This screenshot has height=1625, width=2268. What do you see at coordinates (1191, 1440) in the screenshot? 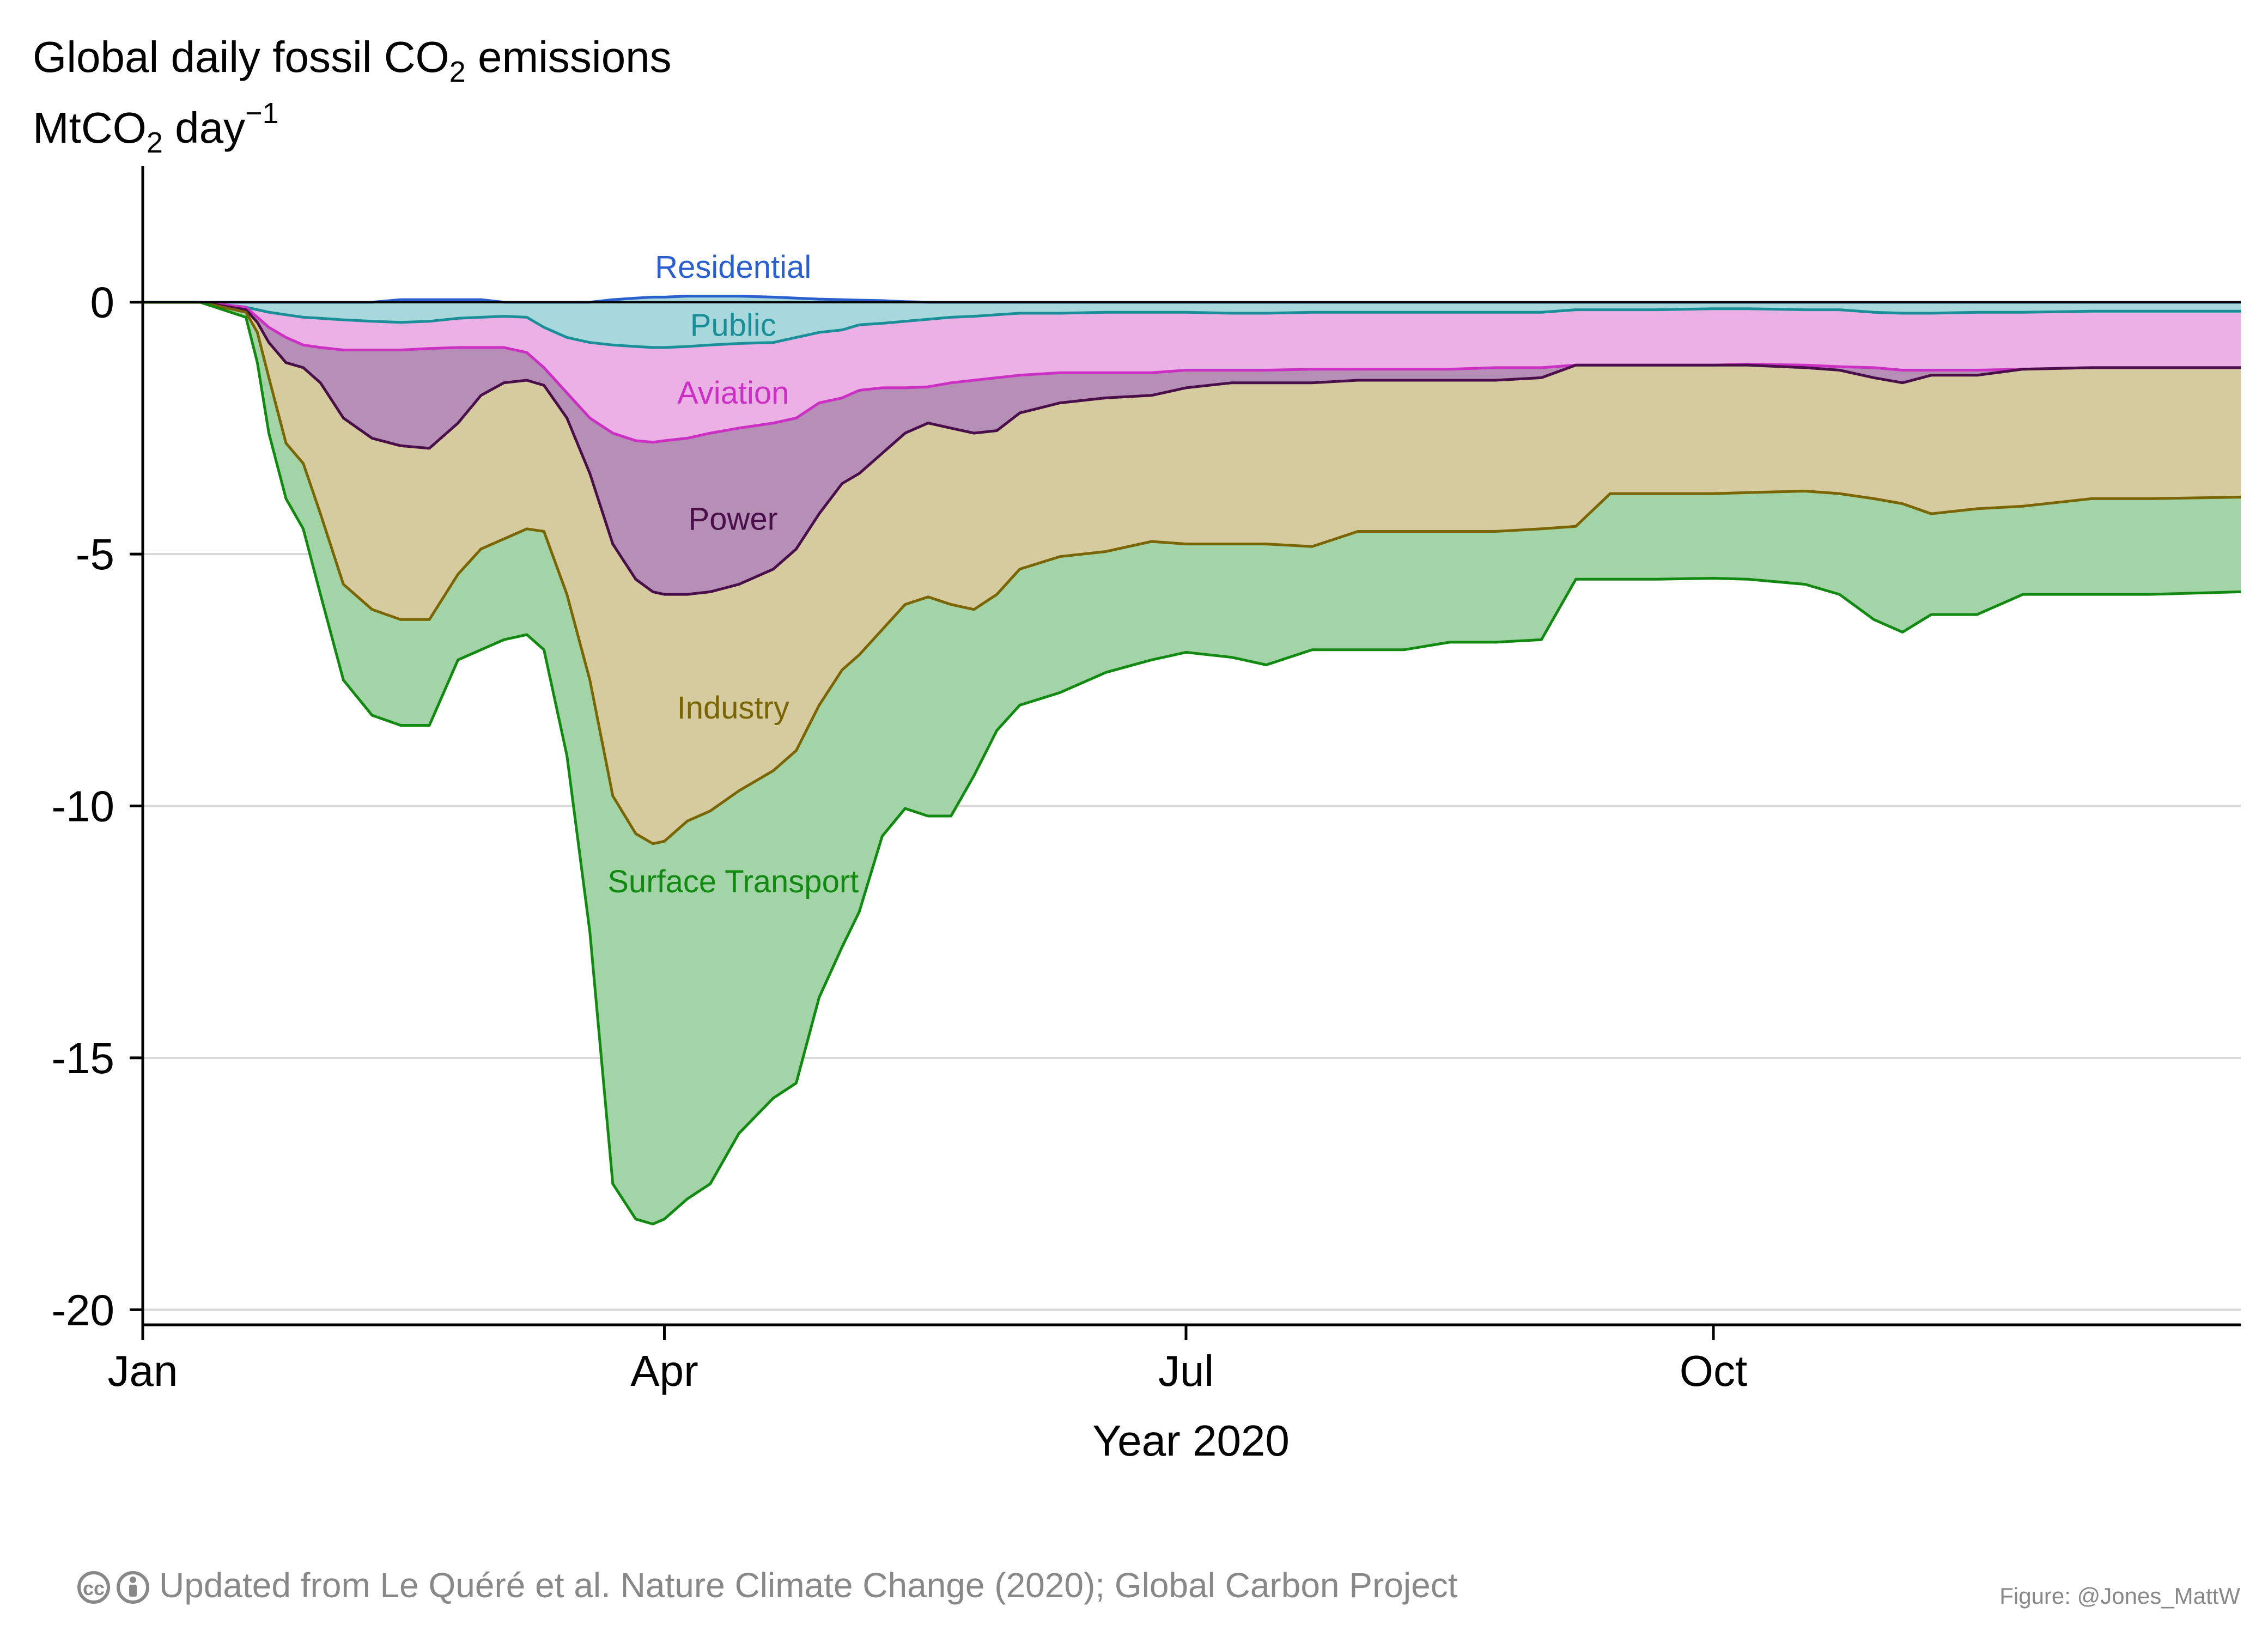
I see `x-axis-title: Year 2020` at bounding box center [1191, 1440].